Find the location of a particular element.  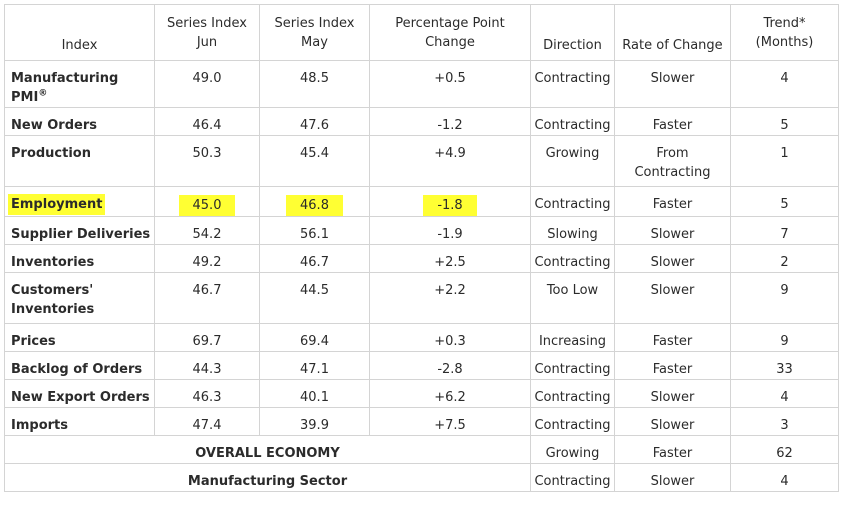

row-jun: 46.7 is located at coordinates (207, 298).